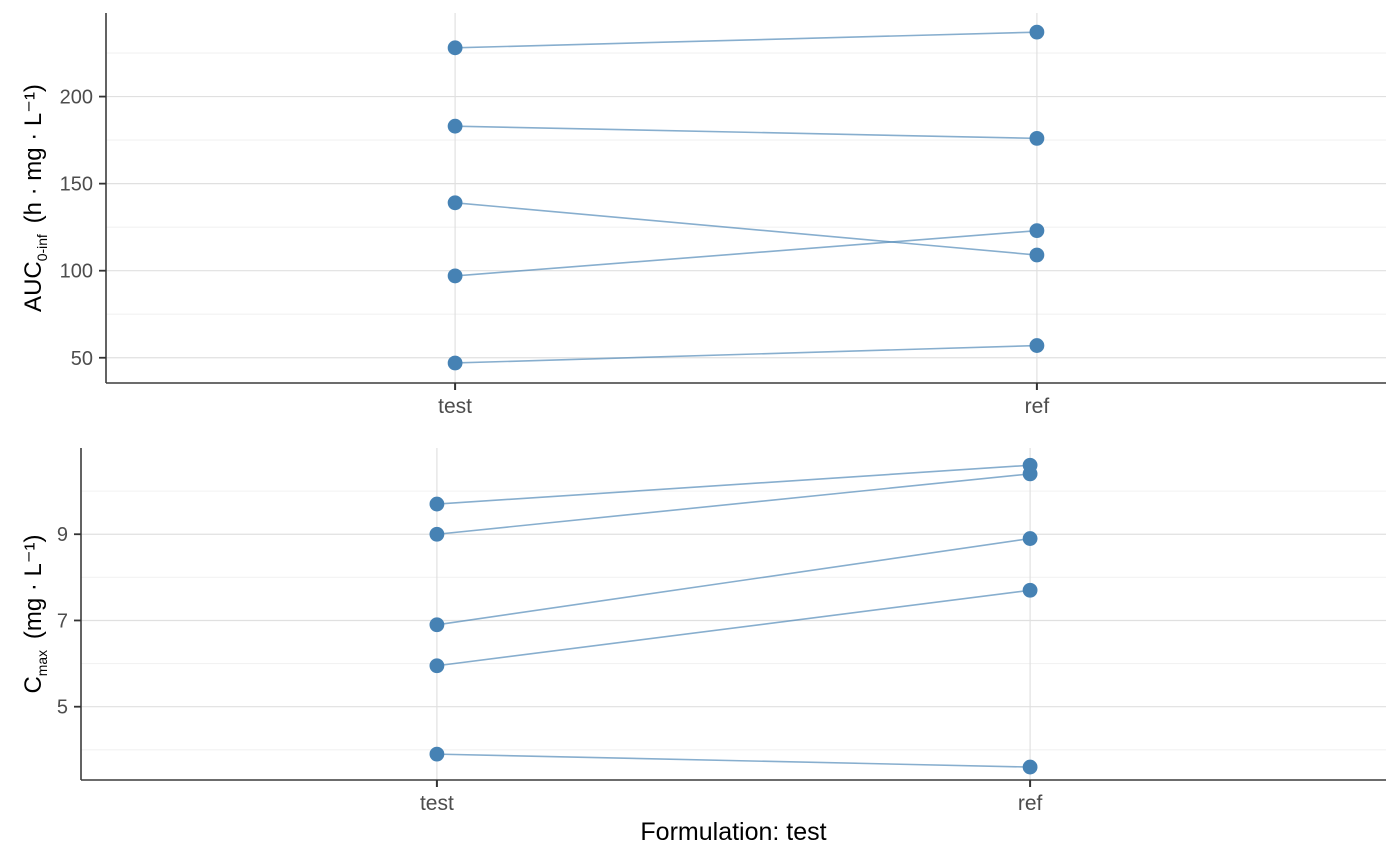  I want to click on cmax-y-axis-title-subscript: max, so click(41, 663).